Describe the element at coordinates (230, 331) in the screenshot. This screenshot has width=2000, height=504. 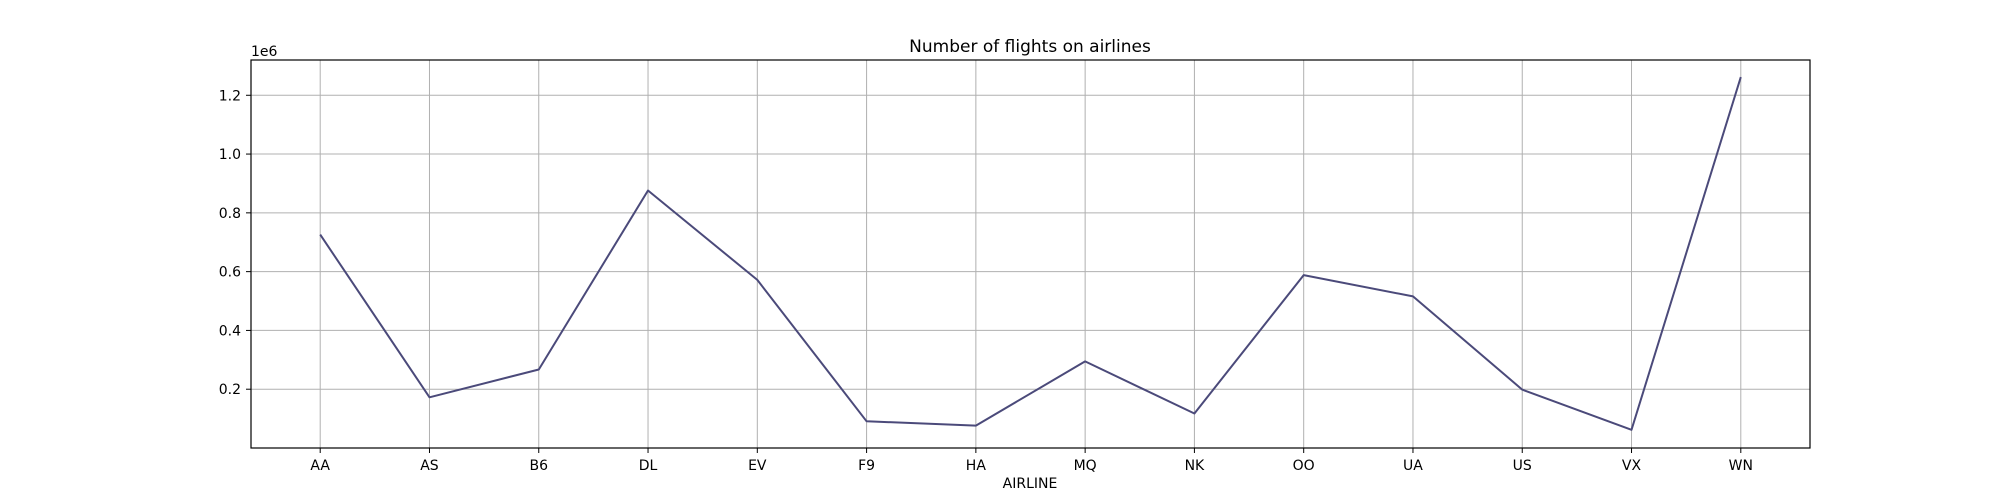
I see `y-tick-label: 0.4` at that location.